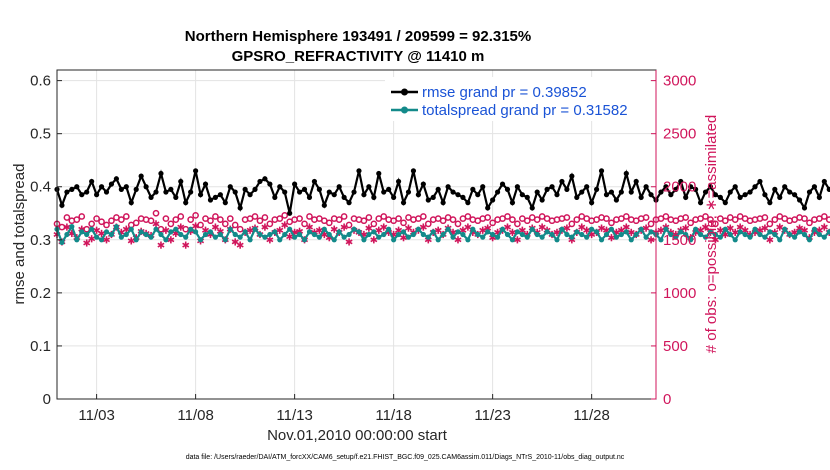  Describe the element at coordinates (404, 110) in the screenshot. I see `legend-spread-marker` at that location.